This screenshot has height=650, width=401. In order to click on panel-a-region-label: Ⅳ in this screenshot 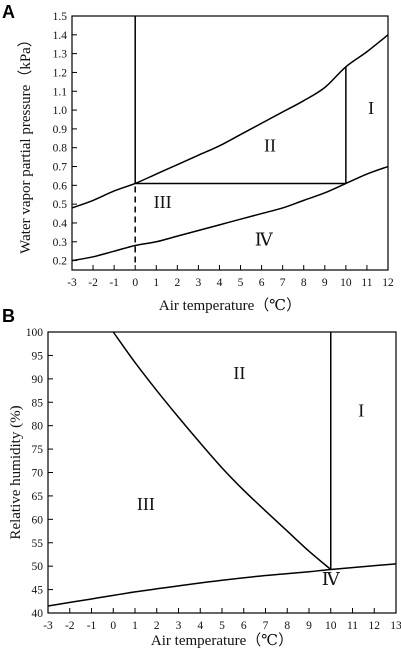, I will do `click(264, 240)`.